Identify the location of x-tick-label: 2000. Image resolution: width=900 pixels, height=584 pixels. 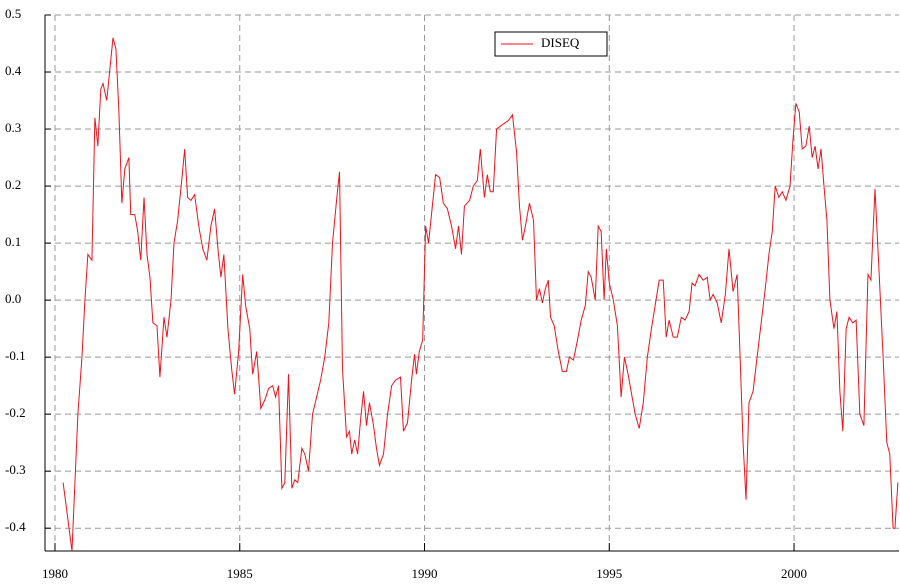
(794, 573).